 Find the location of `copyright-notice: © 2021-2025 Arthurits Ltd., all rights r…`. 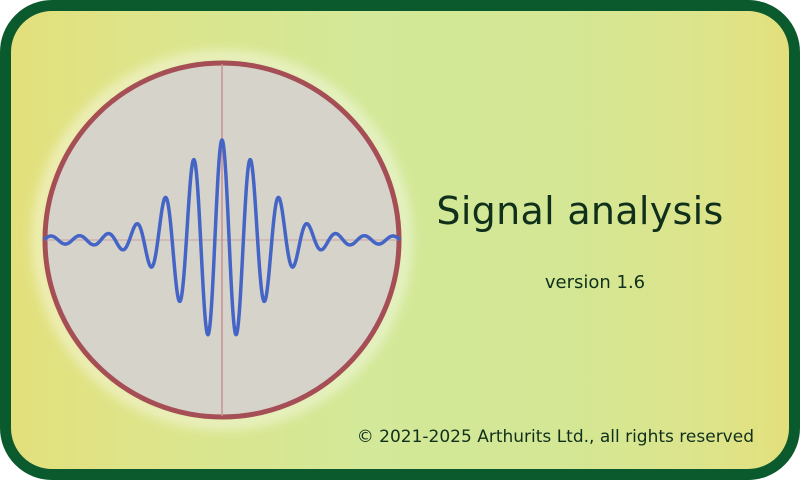

copyright-notice: © 2021-2025 Arthurits Ltd., all rights r… is located at coordinates (555, 437).